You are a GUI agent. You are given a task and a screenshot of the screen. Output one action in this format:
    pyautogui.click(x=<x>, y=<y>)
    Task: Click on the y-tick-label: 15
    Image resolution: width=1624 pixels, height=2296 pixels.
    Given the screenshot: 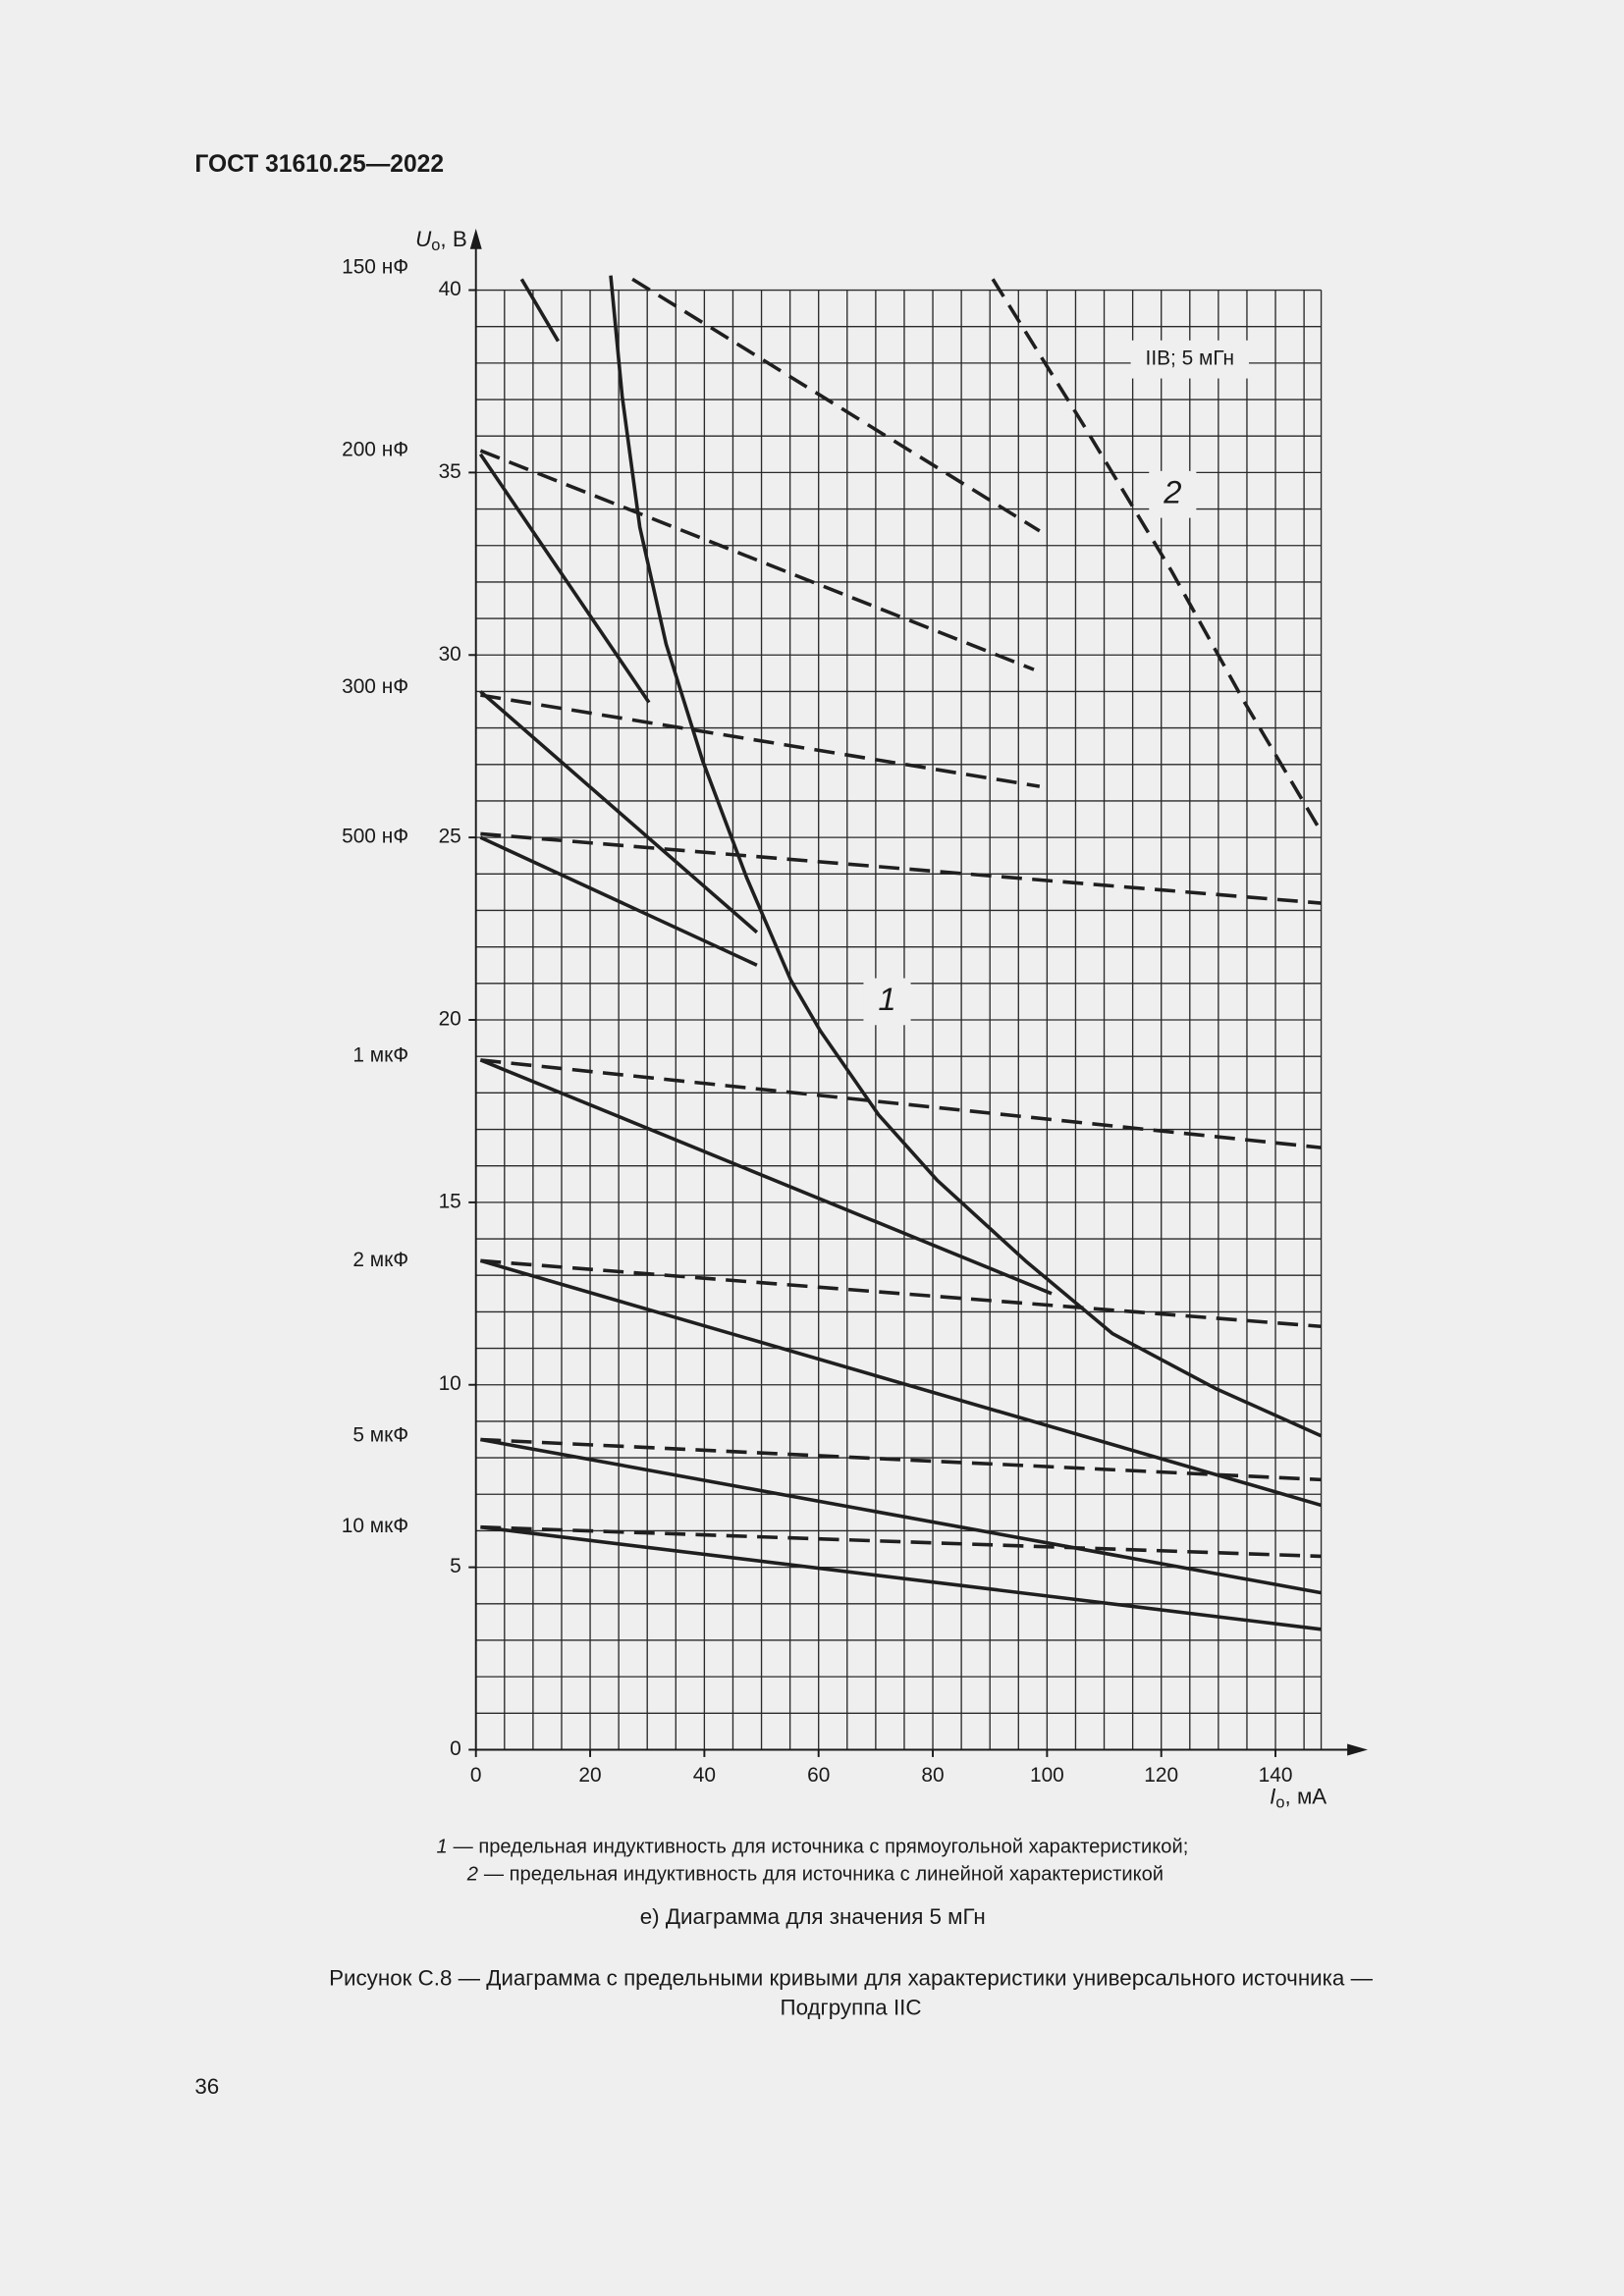 What is the action you would take?
    pyautogui.click(x=450, y=1201)
    